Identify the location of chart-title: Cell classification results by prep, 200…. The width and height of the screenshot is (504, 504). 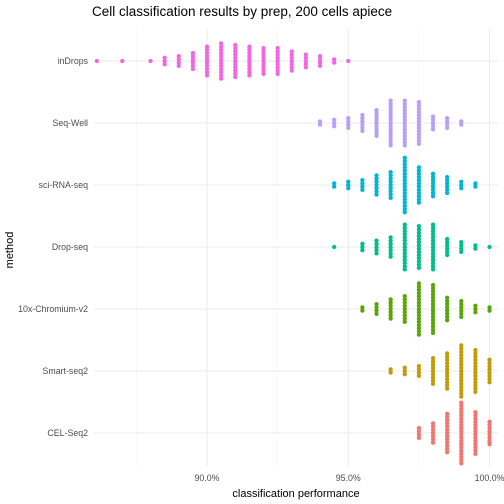
(242, 11).